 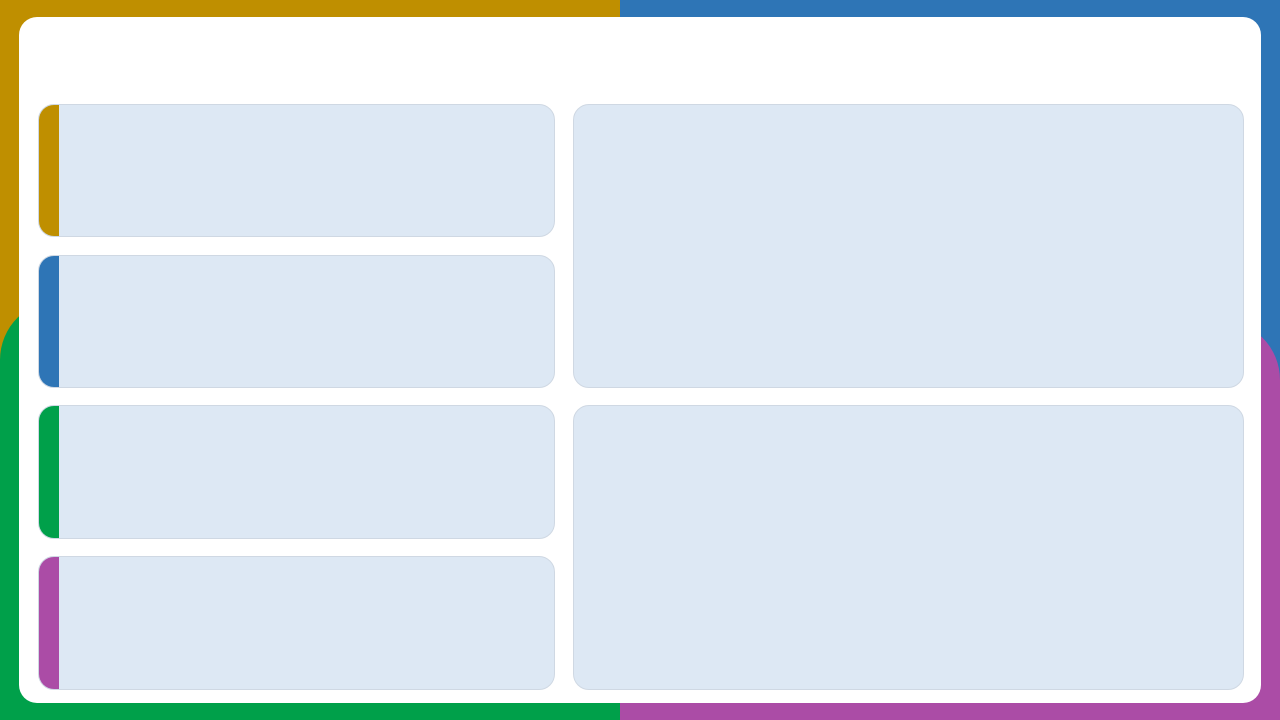 What do you see at coordinates (49, 170) in the screenshot?
I see `accent-bar-gold` at bounding box center [49, 170].